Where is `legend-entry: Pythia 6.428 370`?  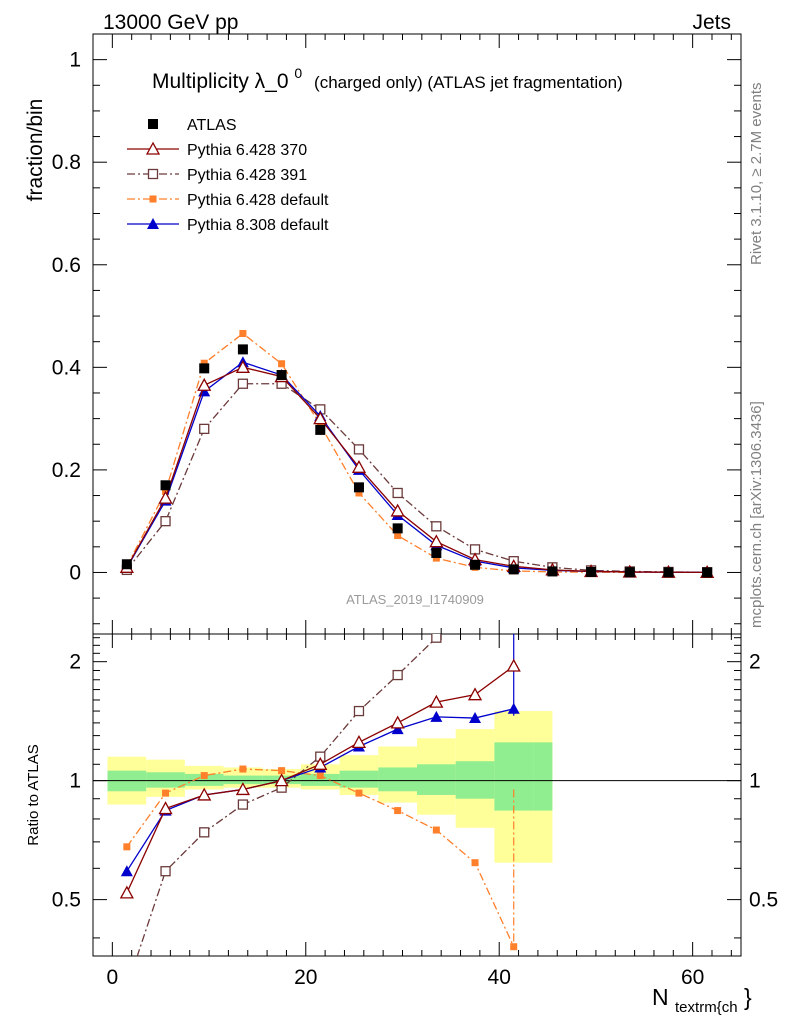 legend-entry: Pythia 6.428 370 is located at coordinates (217, 150).